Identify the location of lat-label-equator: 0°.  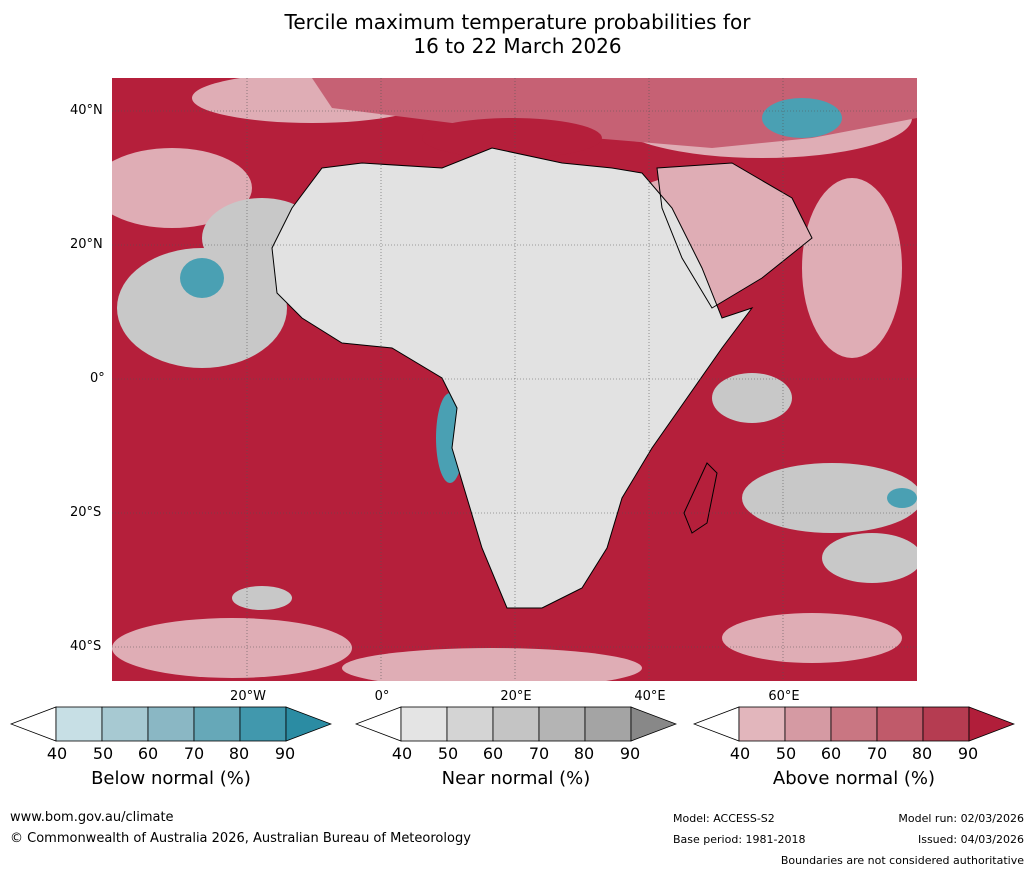
(97, 378).